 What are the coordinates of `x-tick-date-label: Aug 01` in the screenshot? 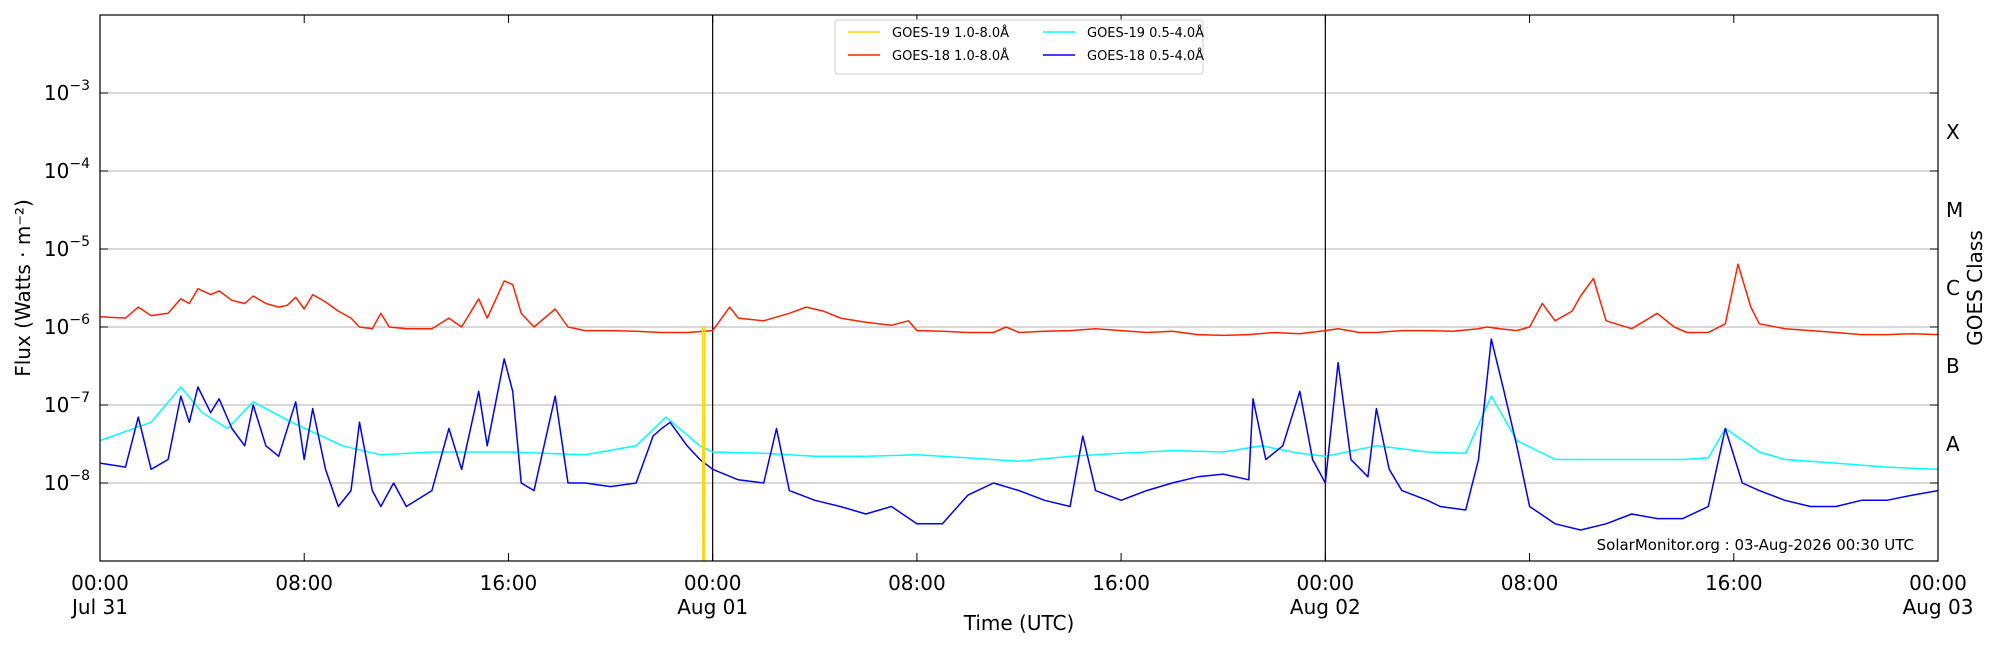 It's located at (712, 607).